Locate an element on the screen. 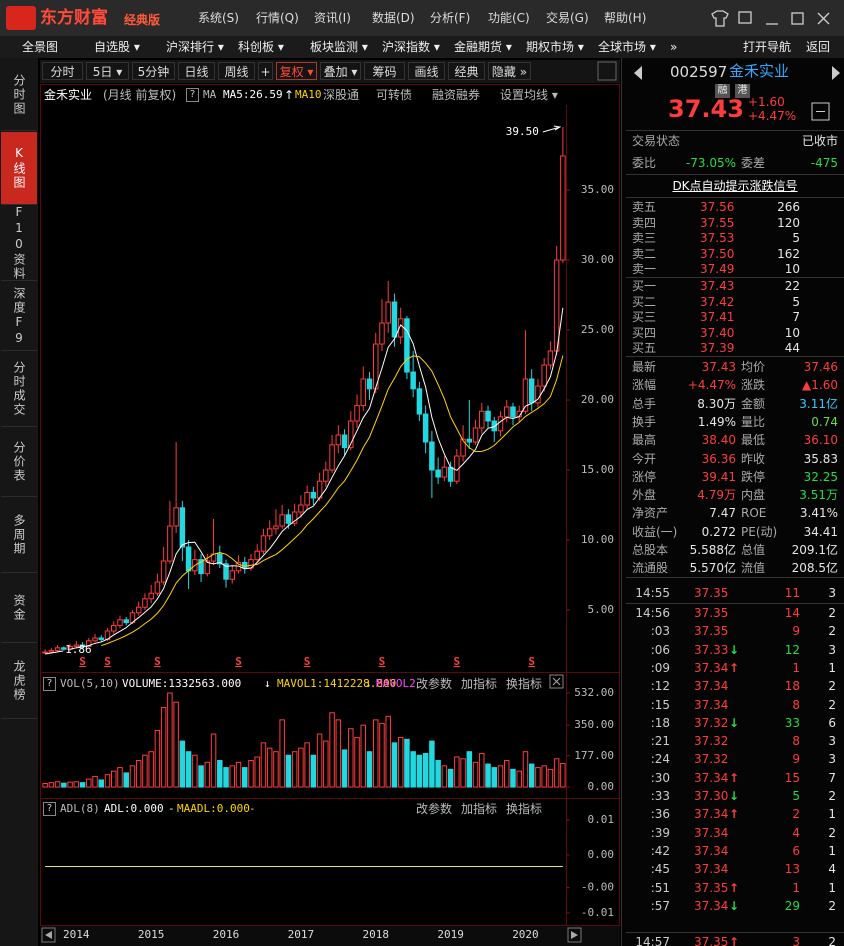 This screenshot has width=844, height=946. menu-item: 帮助(H) is located at coordinates (625, 18).